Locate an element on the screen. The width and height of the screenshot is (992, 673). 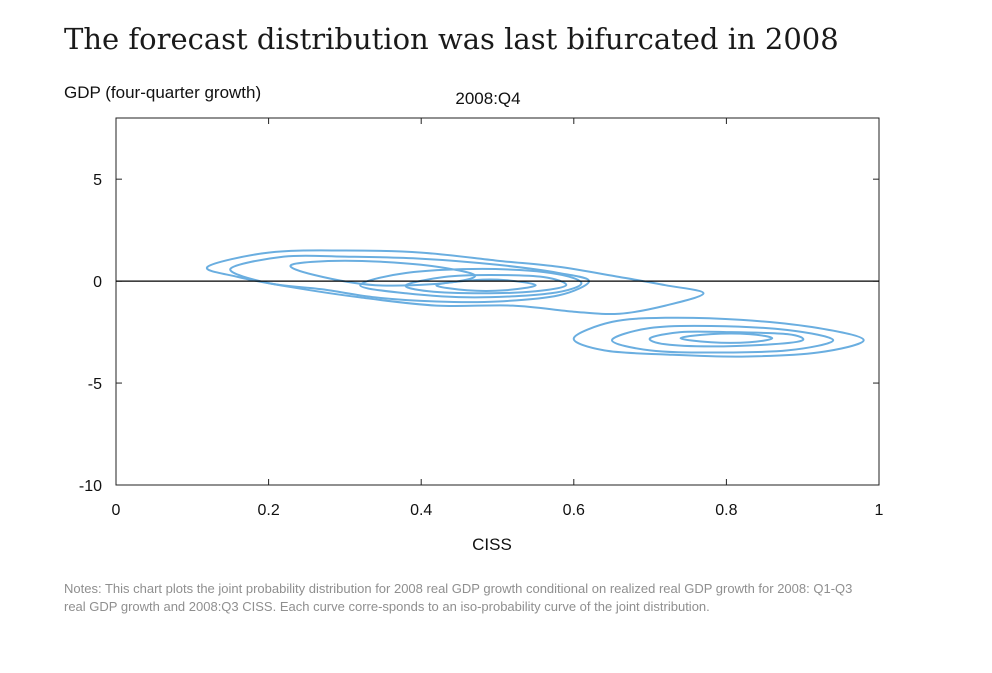
panel-title: 2008:Q4 is located at coordinates (487, 98).